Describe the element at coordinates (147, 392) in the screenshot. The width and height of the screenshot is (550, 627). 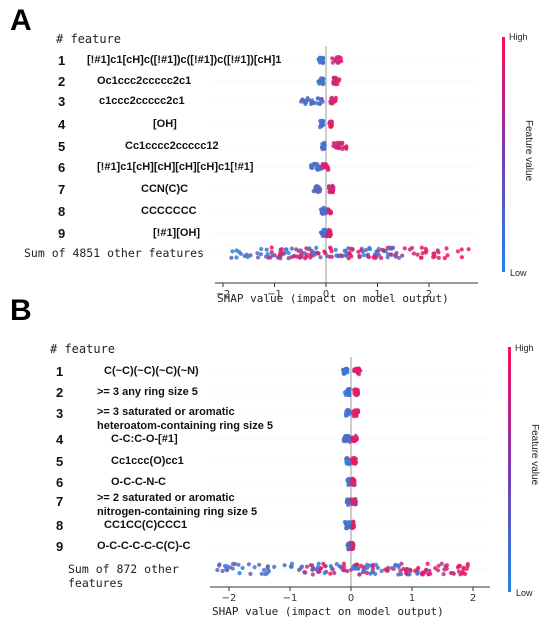
I see `panel-b-feature-2: >= 3 any ring size 5` at that location.